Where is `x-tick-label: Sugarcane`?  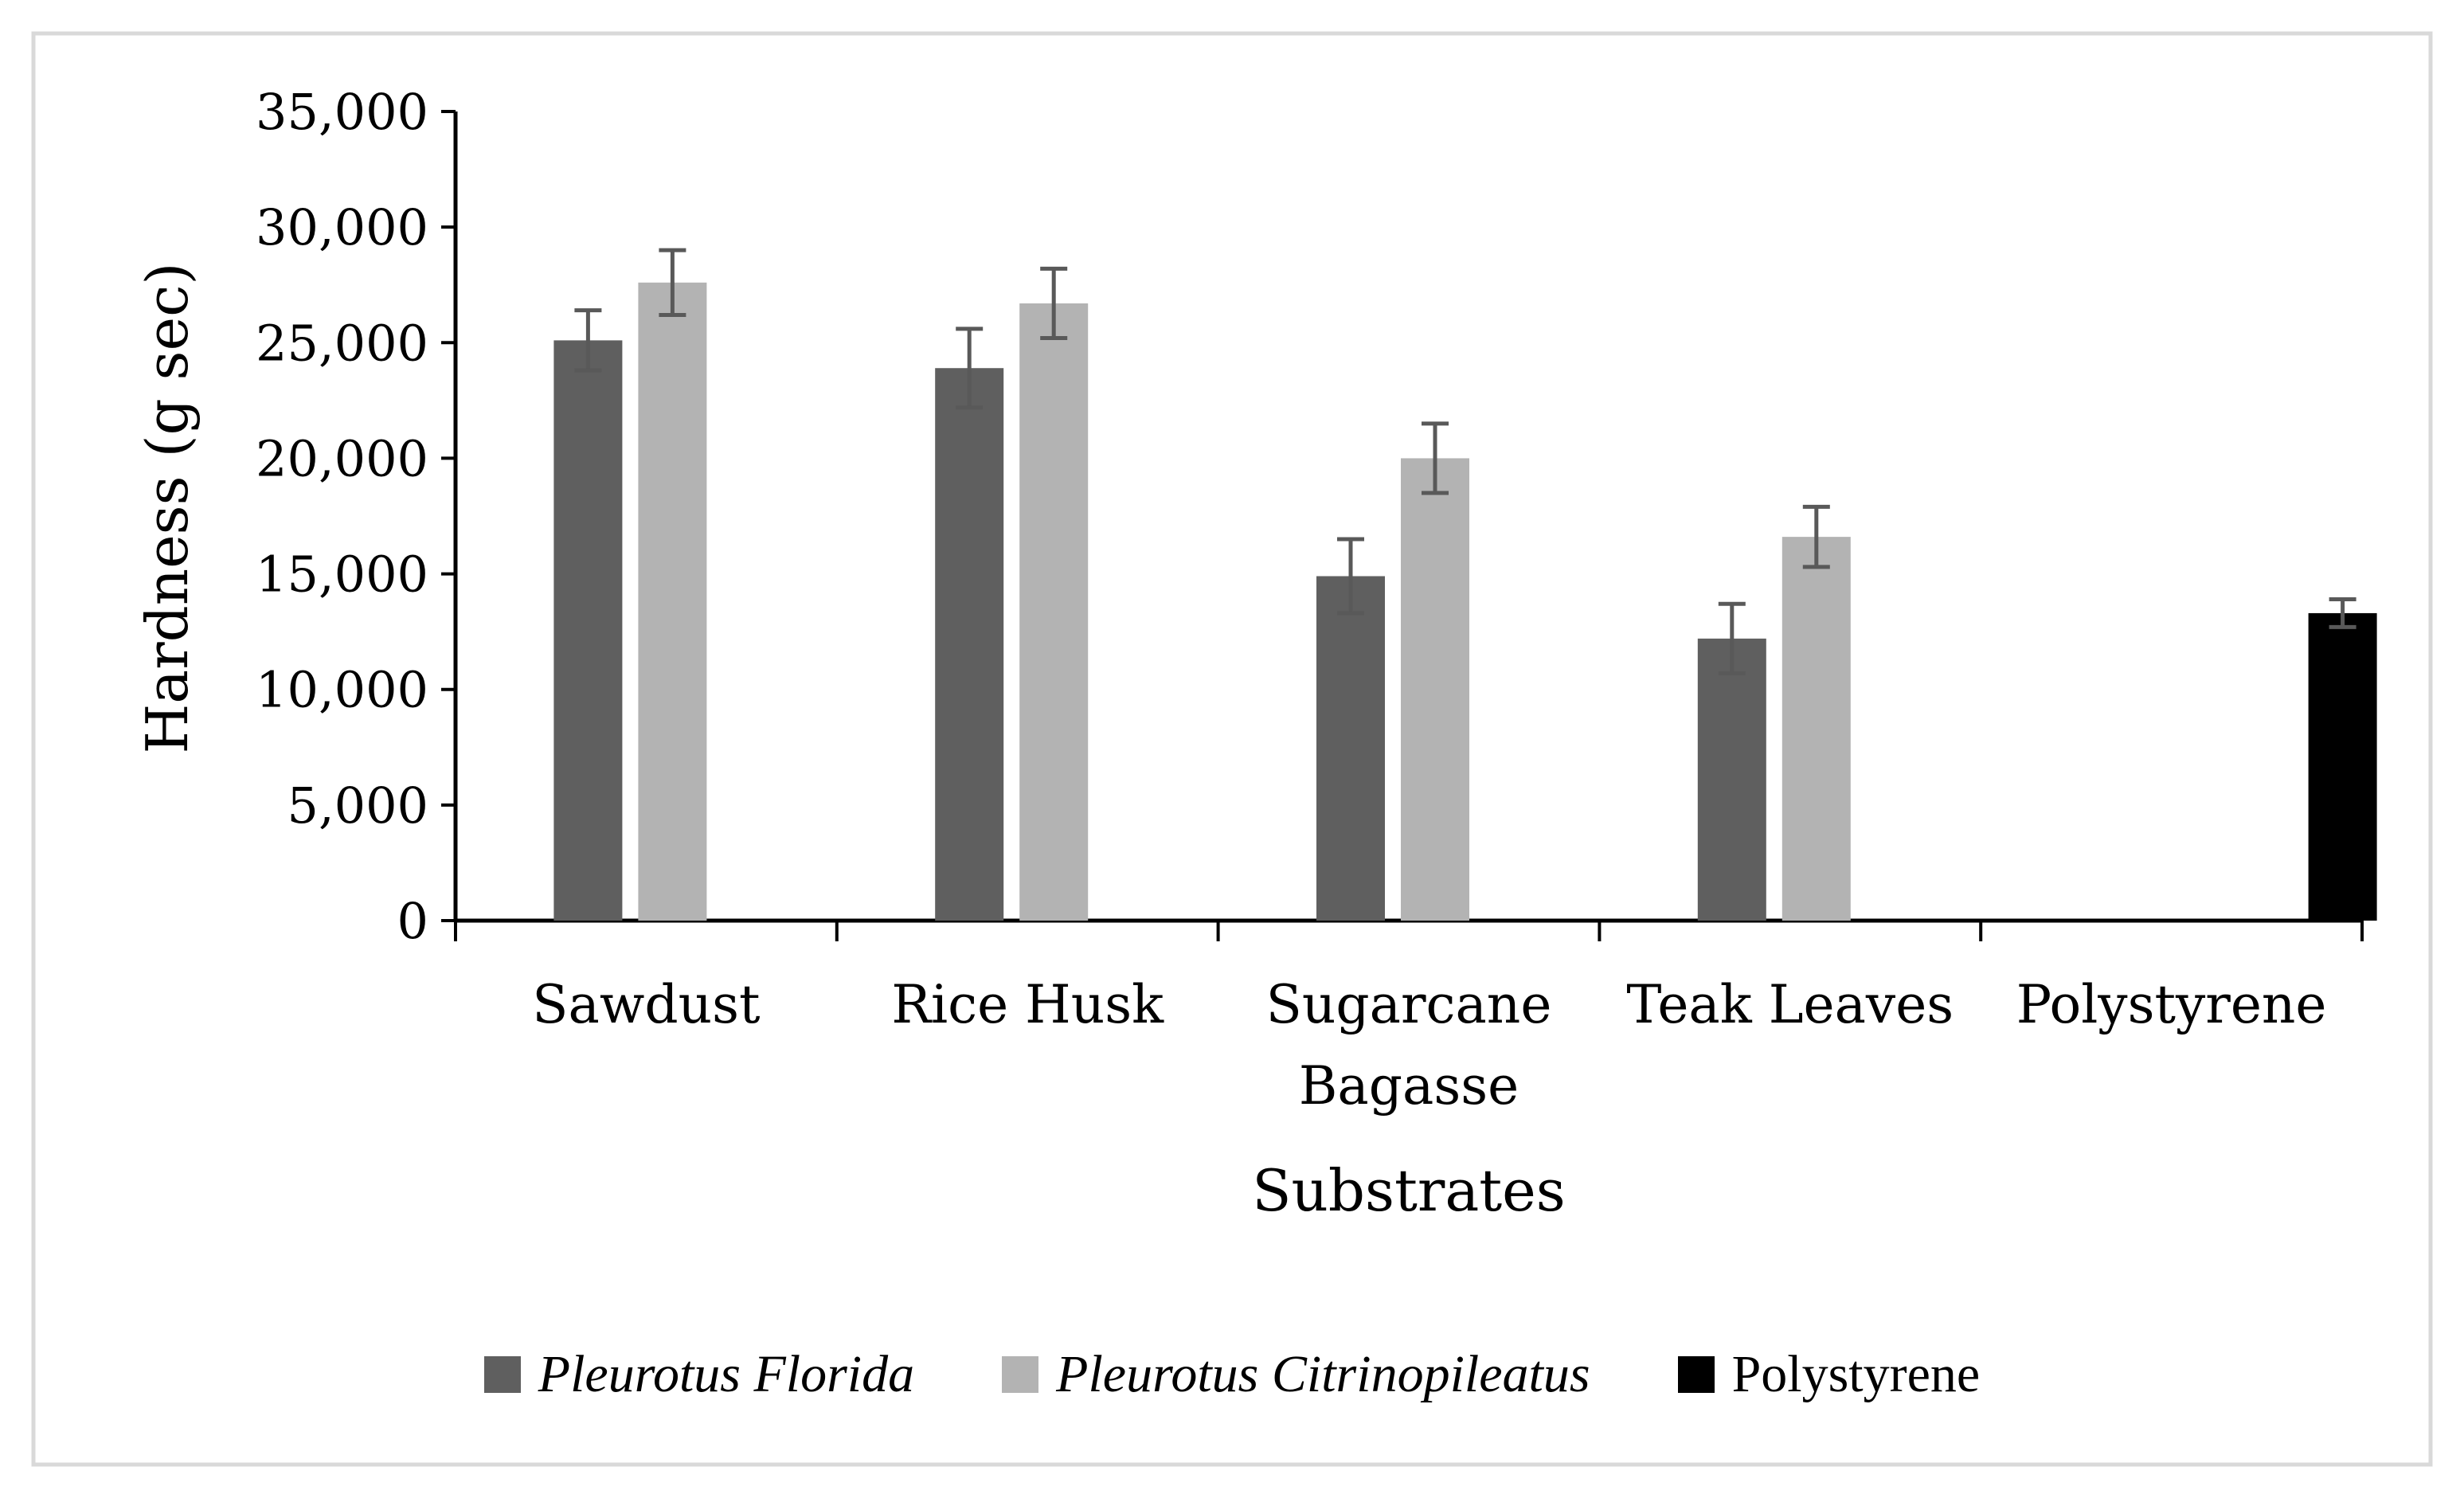 x-tick-label: Sugarcane is located at coordinates (1409, 1004).